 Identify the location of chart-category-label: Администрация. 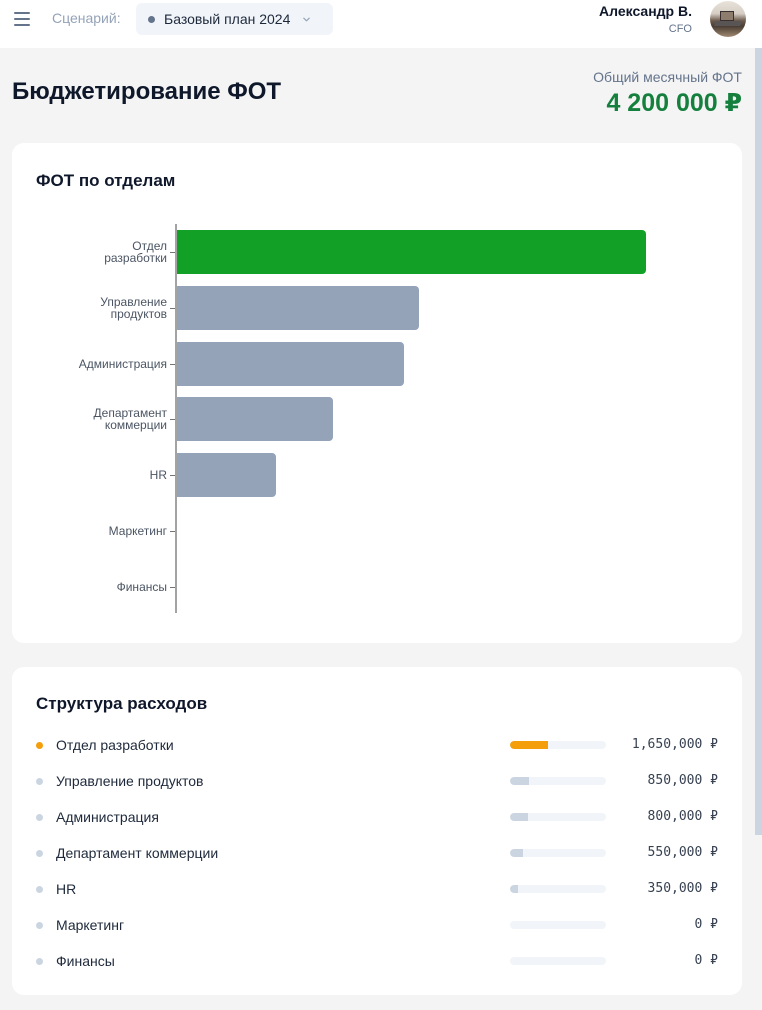
(122, 363).